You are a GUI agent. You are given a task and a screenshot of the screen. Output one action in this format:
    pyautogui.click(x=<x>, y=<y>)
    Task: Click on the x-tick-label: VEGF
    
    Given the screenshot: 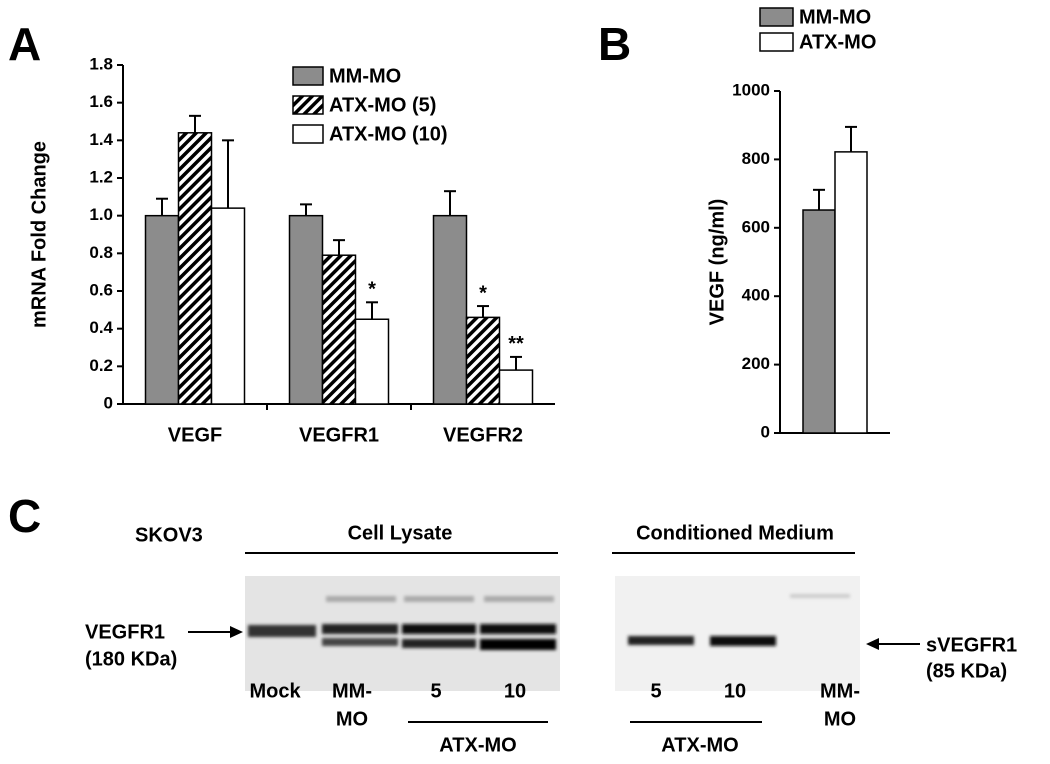 What is the action you would take?
    pyautogui.click(x=195, y=435)
    